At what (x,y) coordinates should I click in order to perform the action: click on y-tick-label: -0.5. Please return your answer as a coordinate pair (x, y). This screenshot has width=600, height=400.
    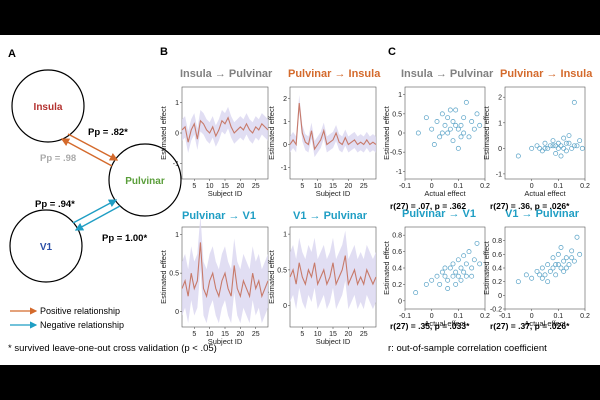
    Looking at the image, I should click on (396, 153).